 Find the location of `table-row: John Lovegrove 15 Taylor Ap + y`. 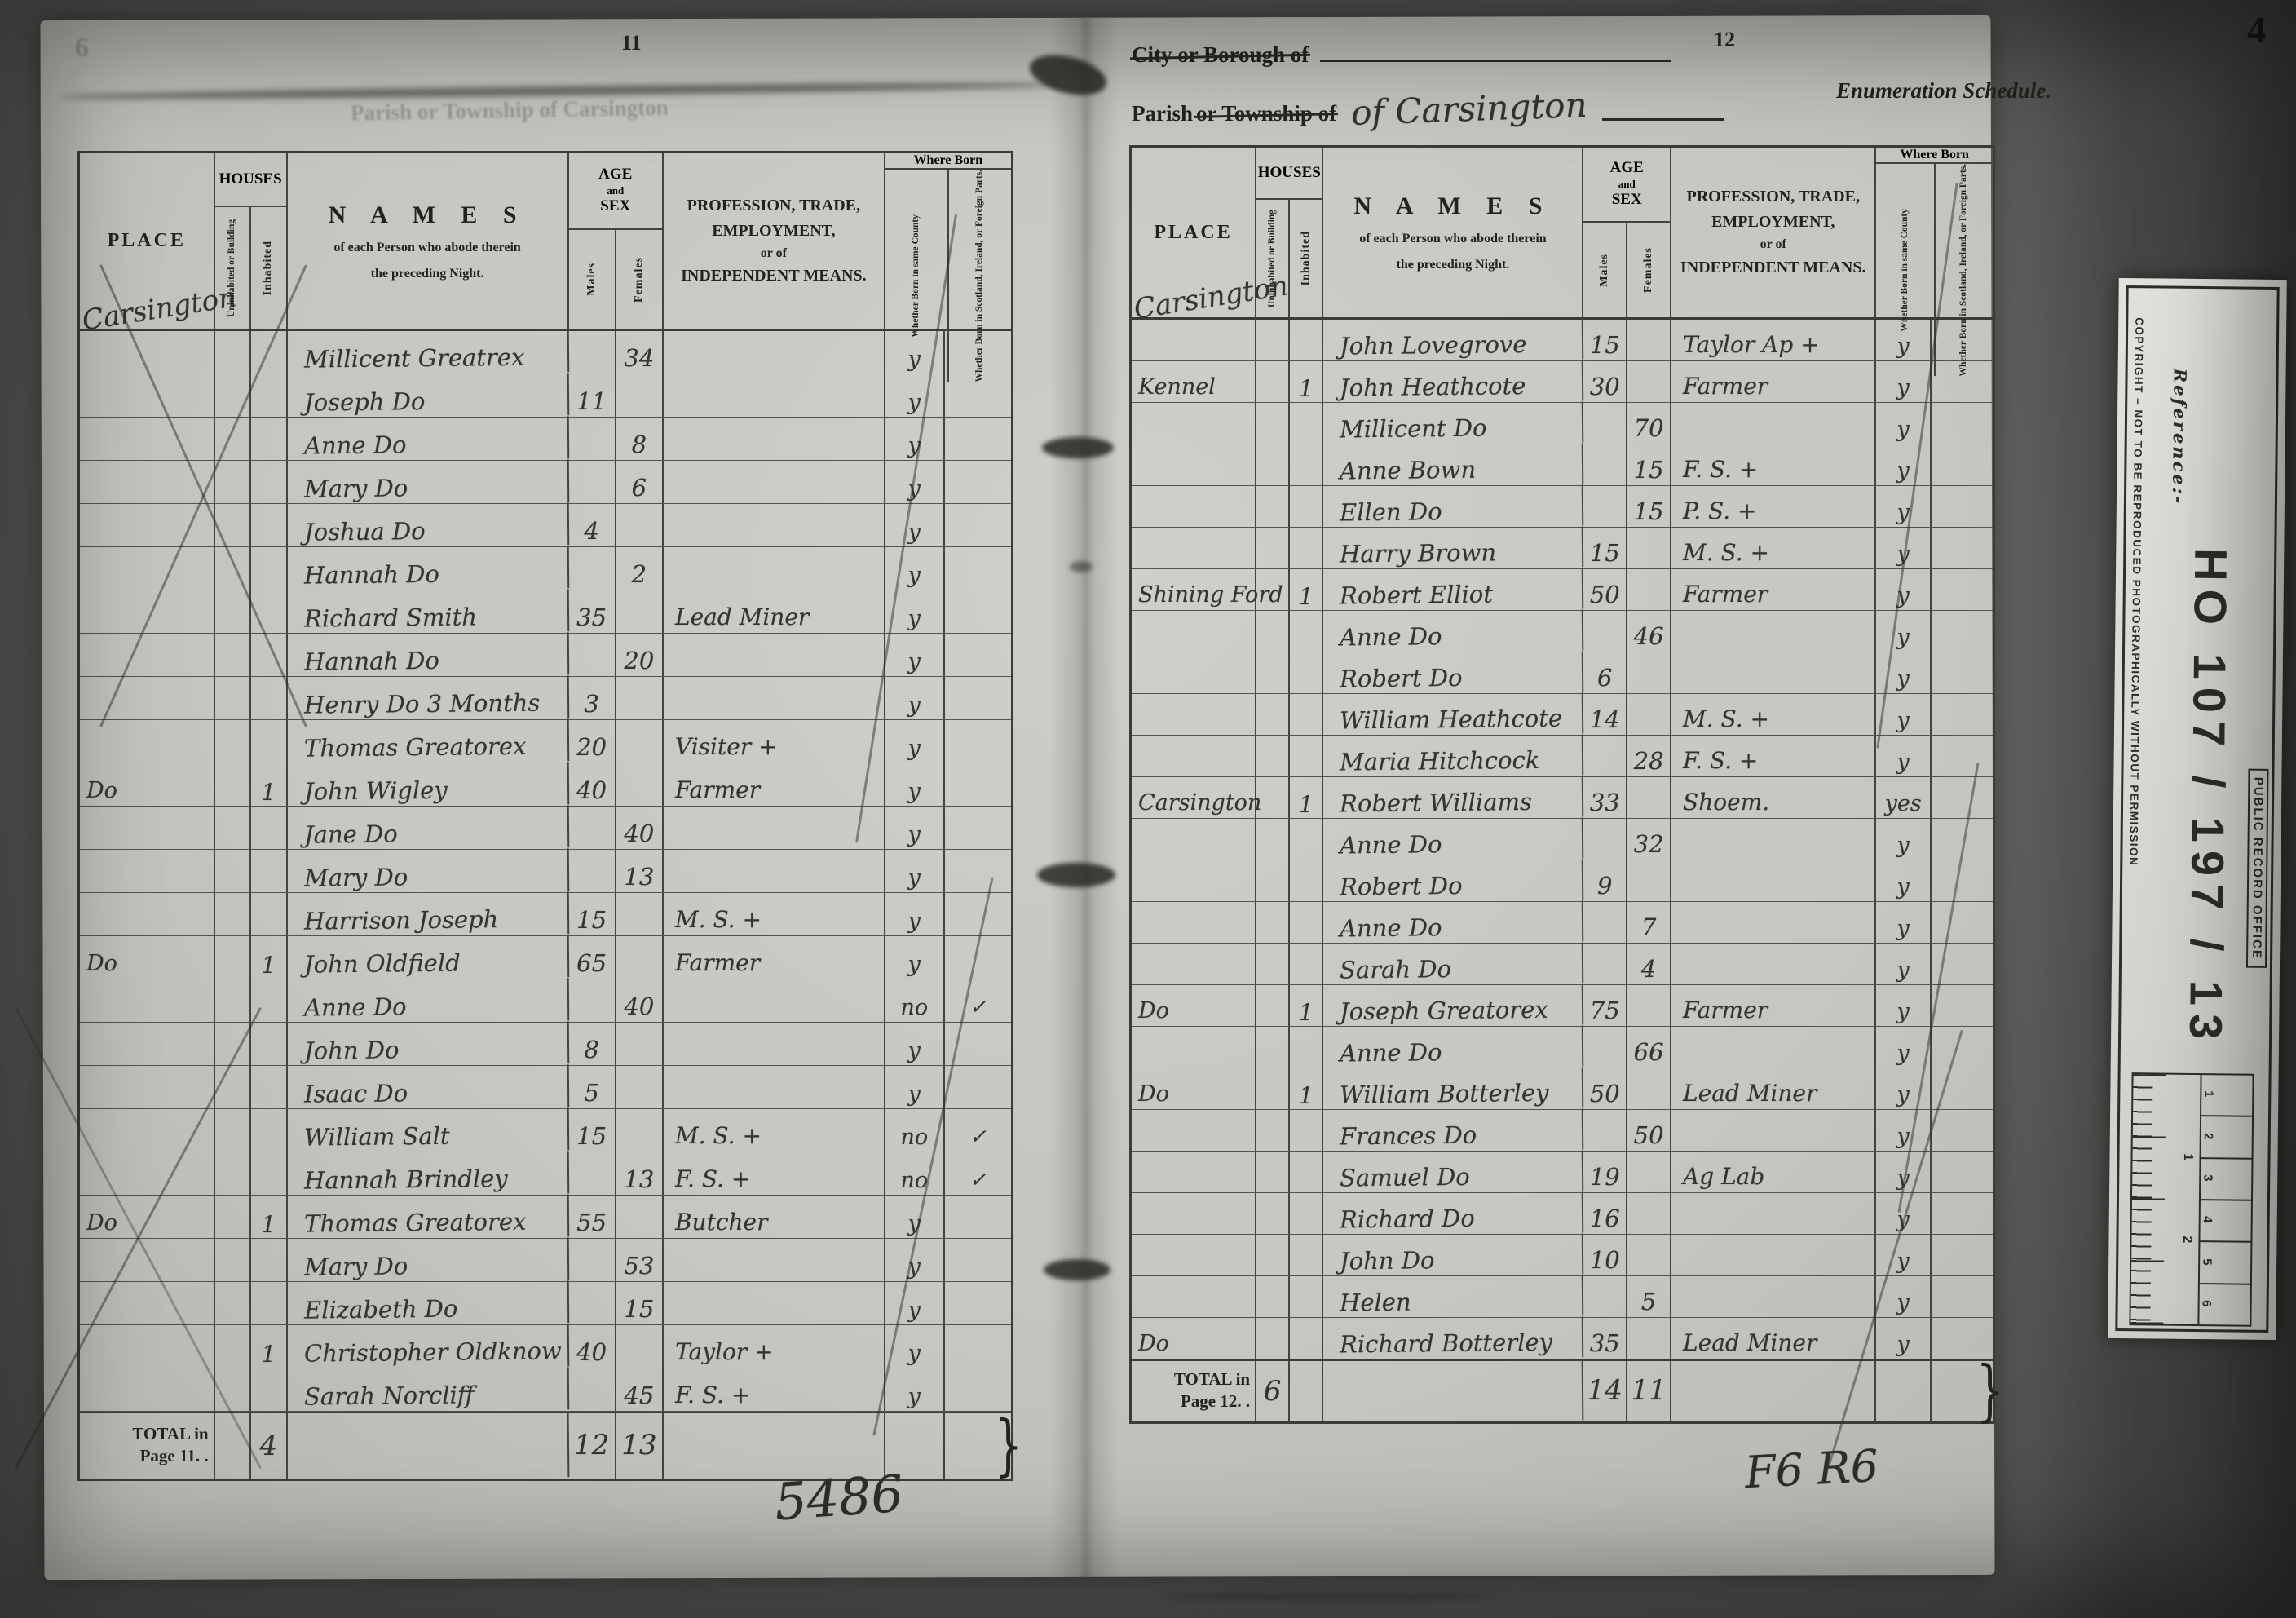

table-row: John Lovegrove 15 Taylor Ap + y is located at coordinates (1562, 340).